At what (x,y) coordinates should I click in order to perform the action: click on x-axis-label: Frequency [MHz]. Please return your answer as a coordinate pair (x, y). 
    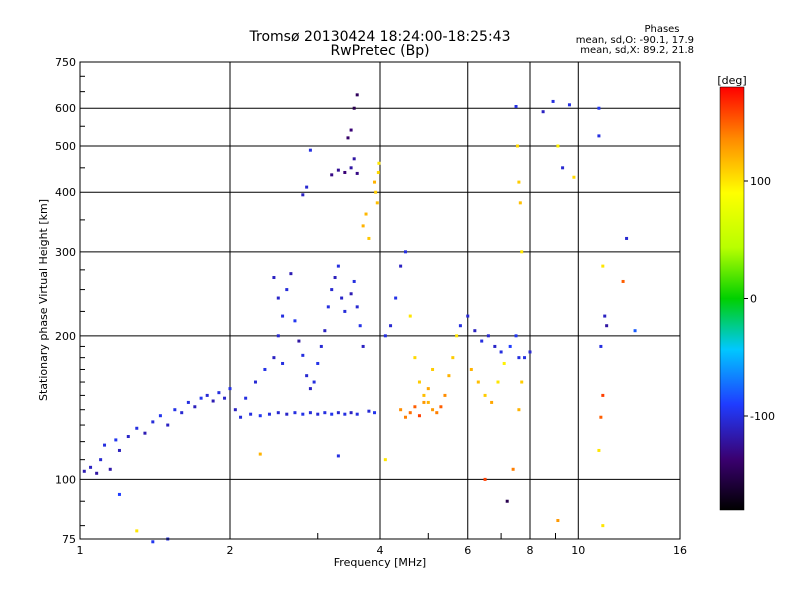
    Looking at the image, I should click on (380, 562).